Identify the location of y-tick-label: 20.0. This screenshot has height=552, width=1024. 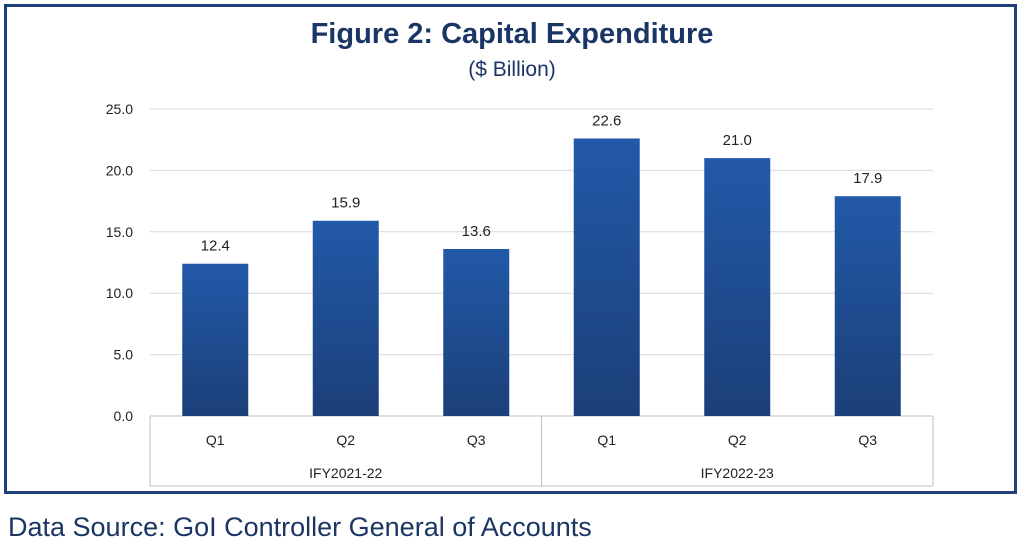
(119, 170).